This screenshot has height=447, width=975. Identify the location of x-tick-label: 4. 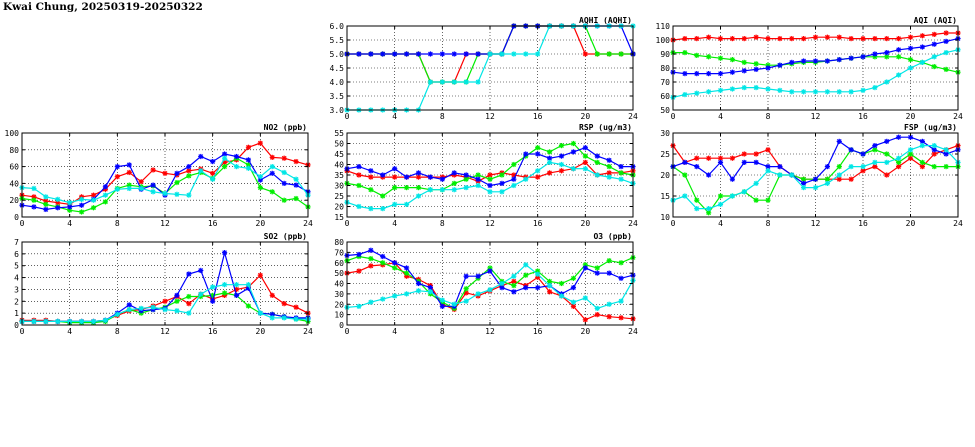
(720, 116).